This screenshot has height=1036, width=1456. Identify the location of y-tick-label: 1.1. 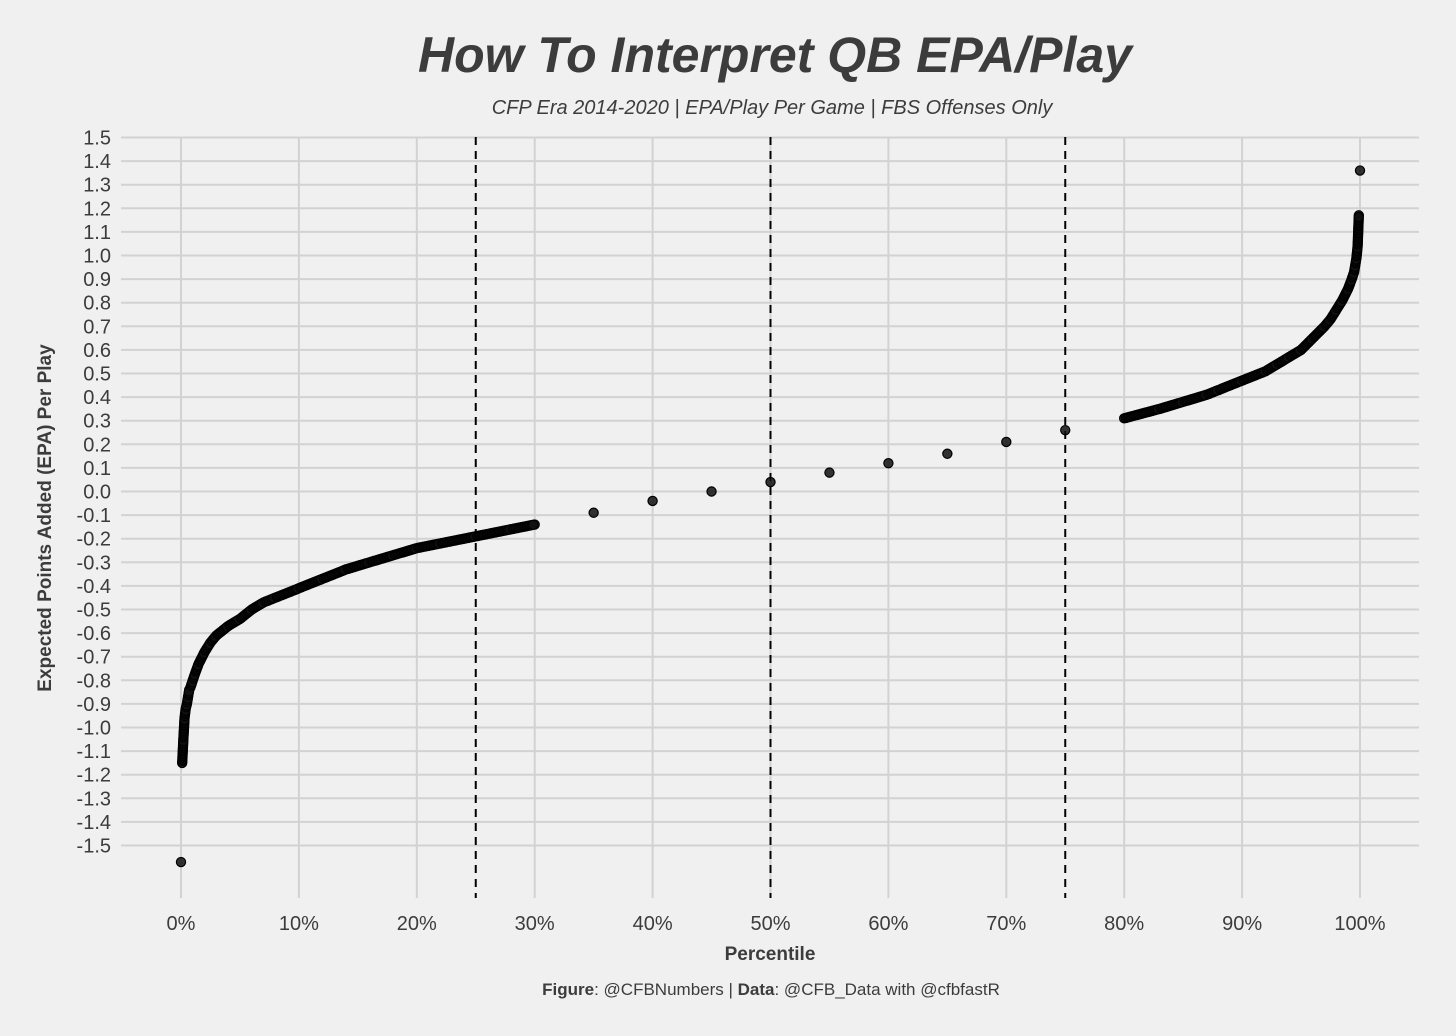
(97, 233).